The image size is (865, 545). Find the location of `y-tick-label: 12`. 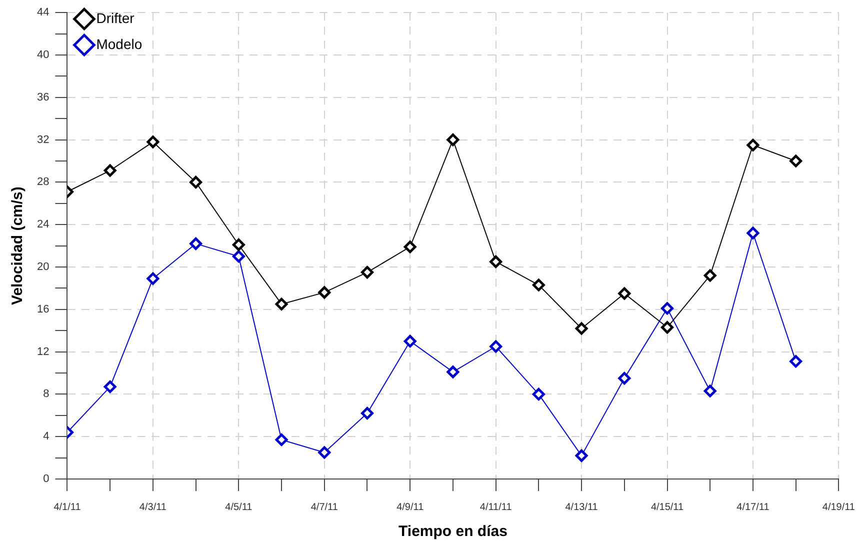

y-tick-label: 12 is located at coordinates (43, 352).